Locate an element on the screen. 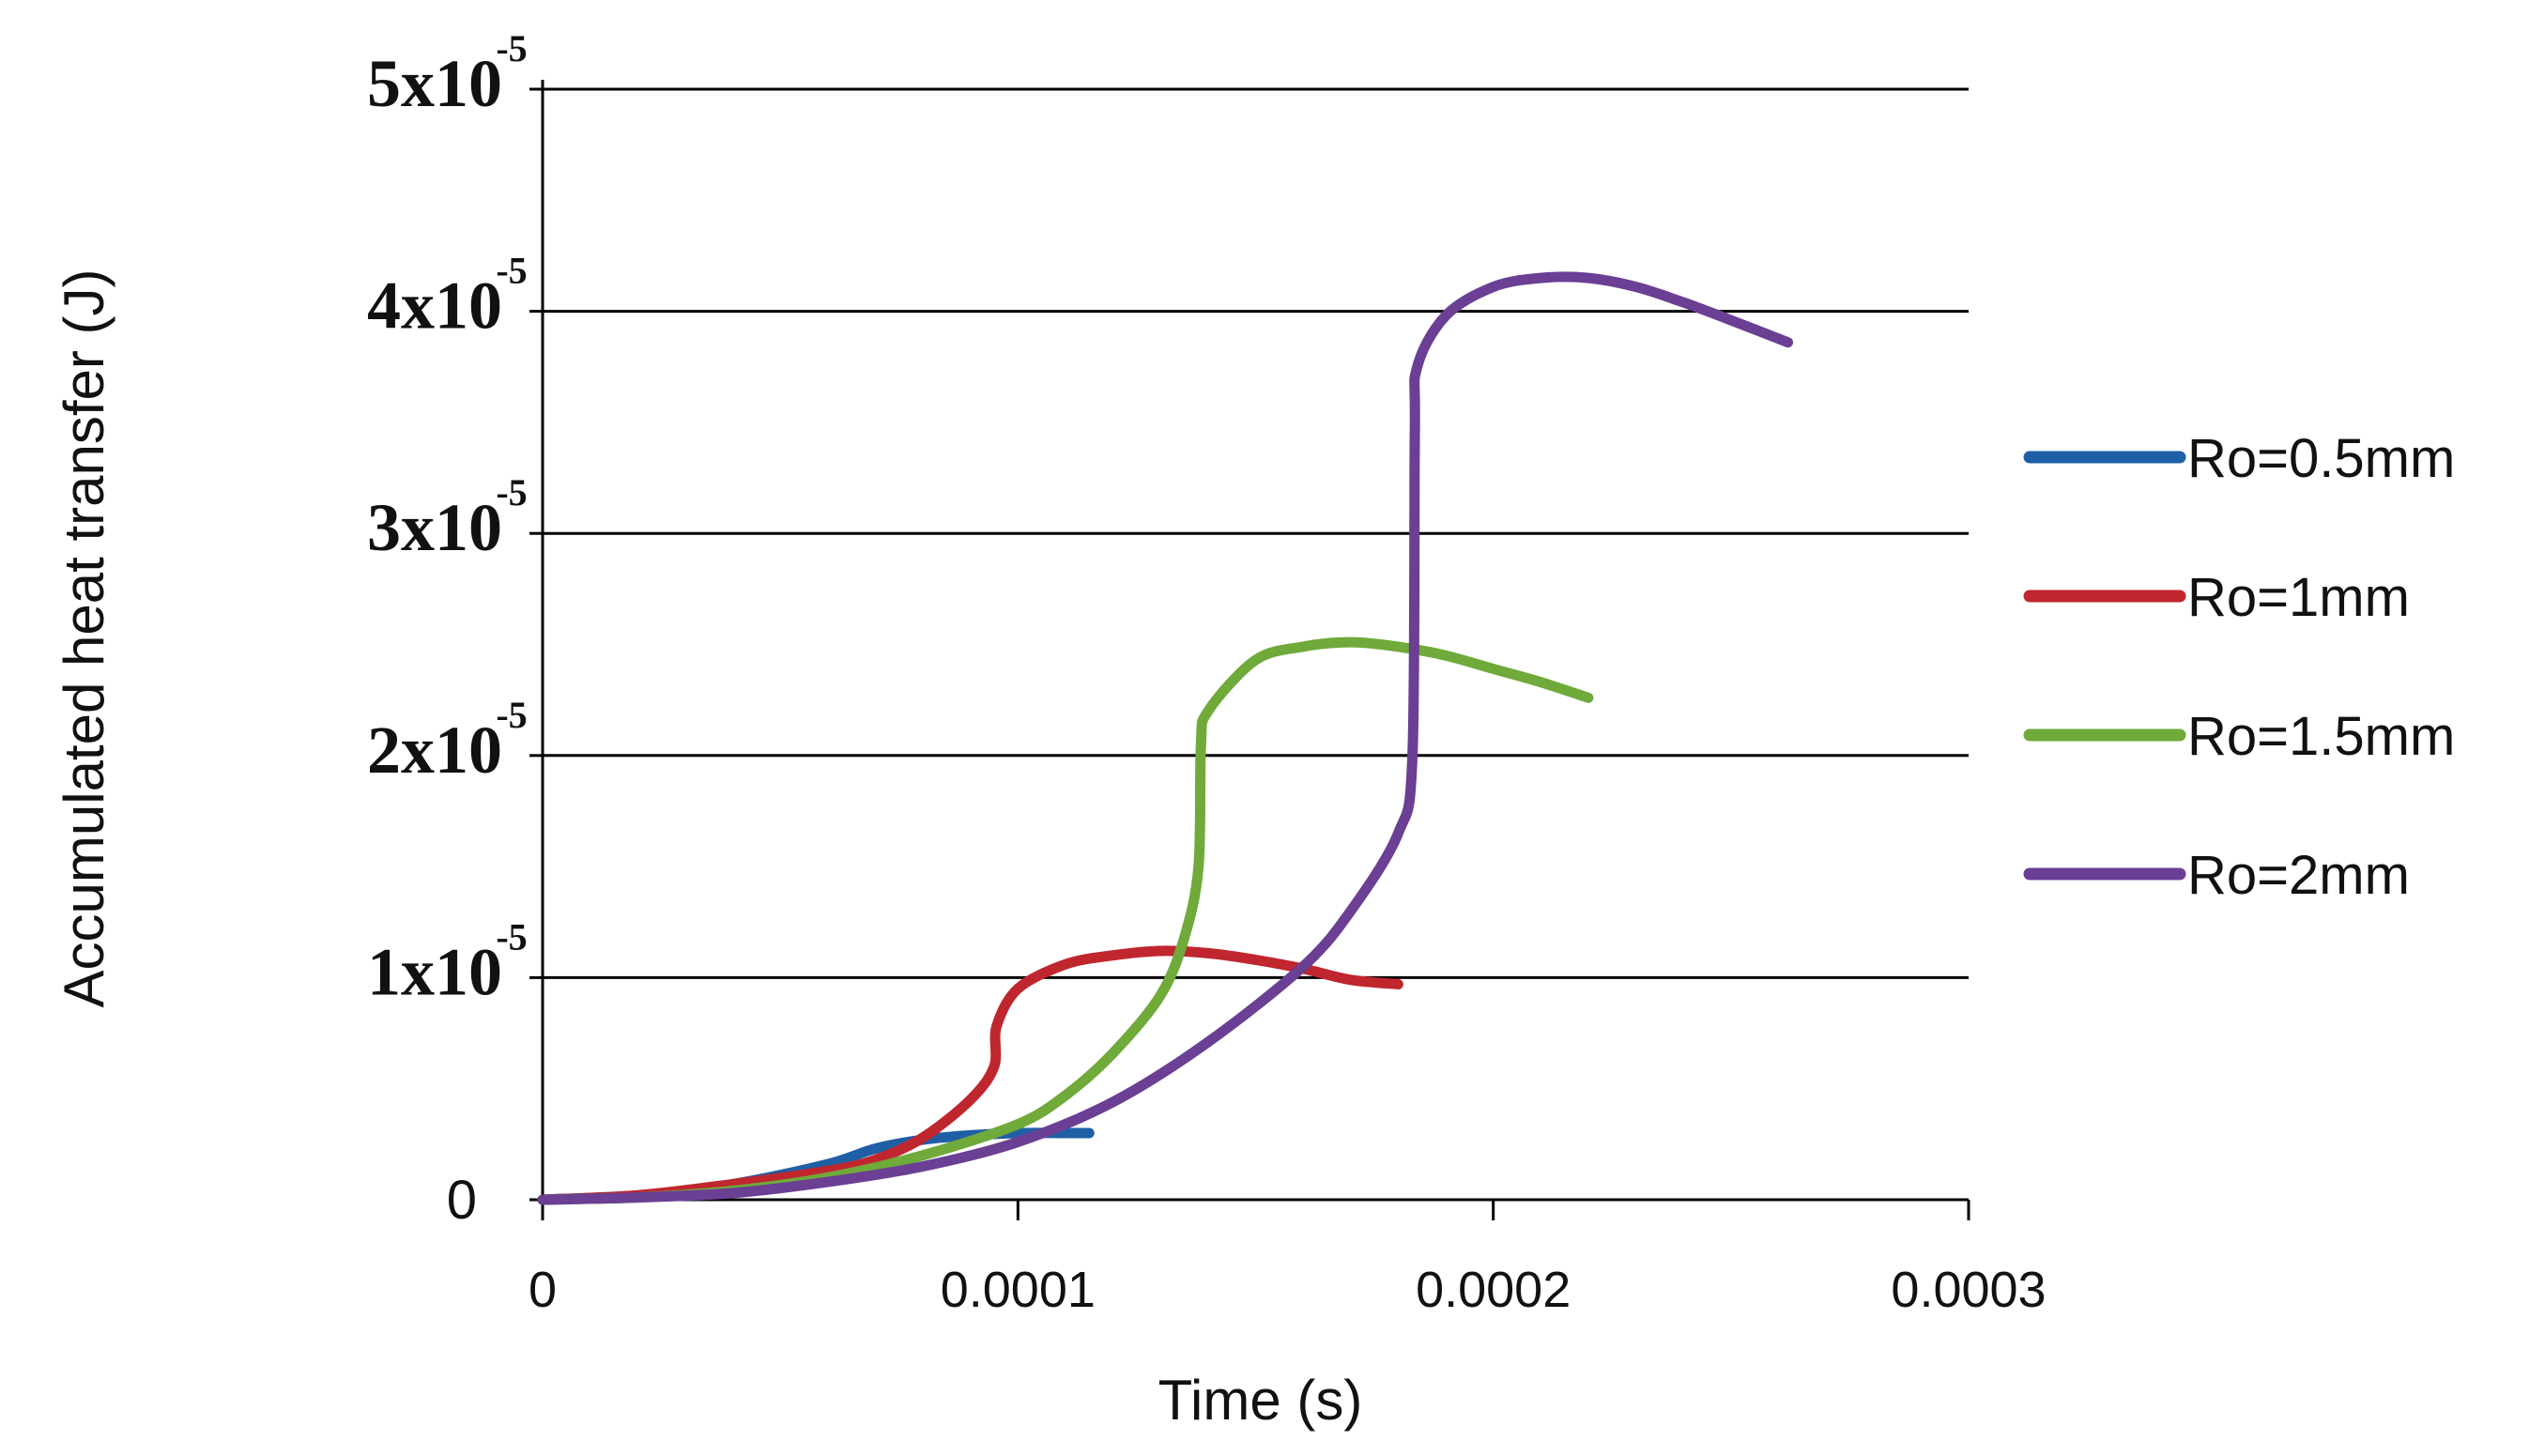 This screenshot has height=1456, width=2545. y-tick-exponent-1: -5 is located at coordinates (511, 936).